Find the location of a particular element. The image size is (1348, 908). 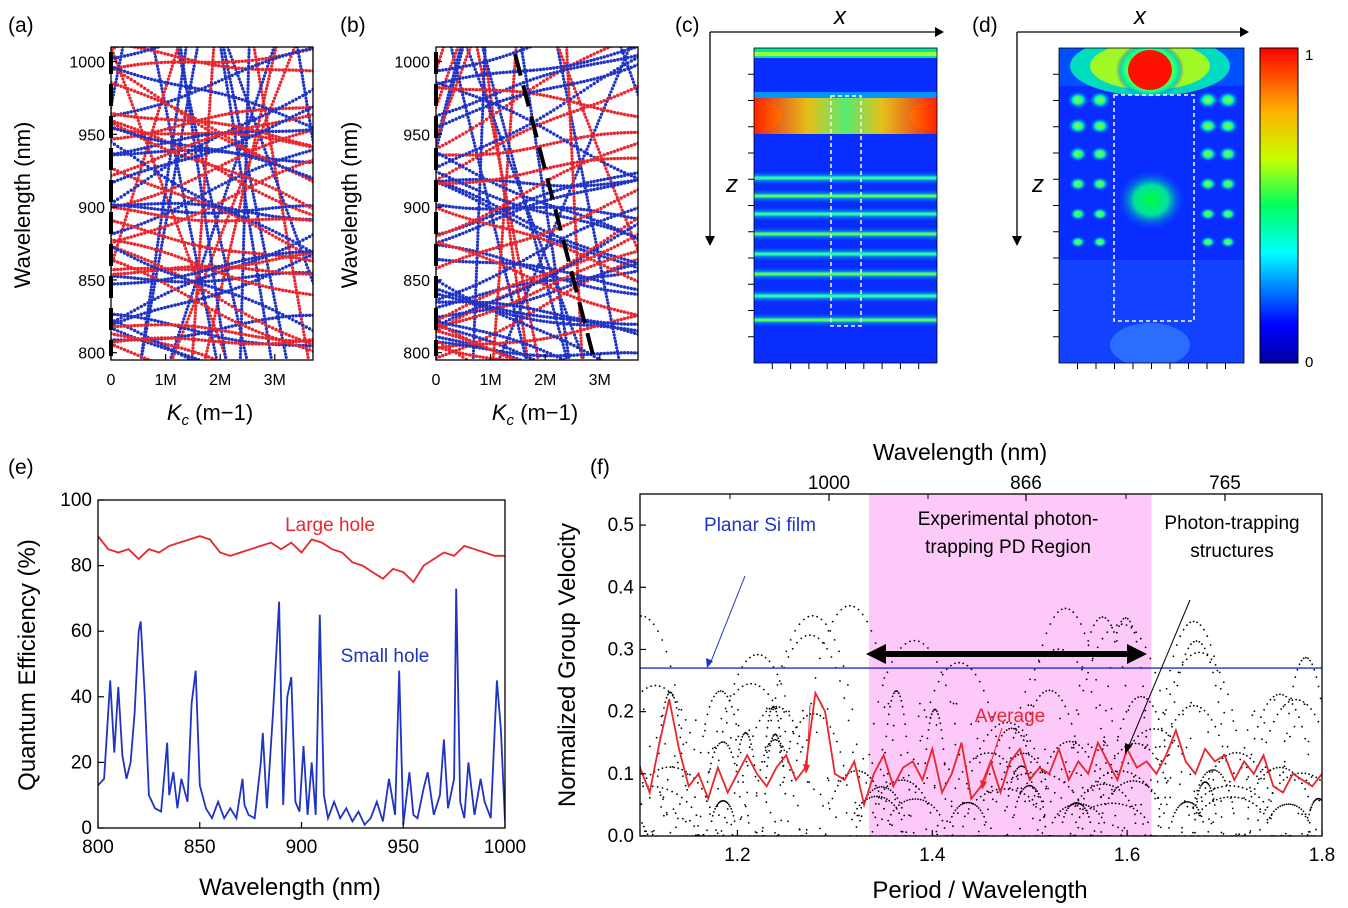

panel-b-tag: (b) is located at coordinates (353, 25).